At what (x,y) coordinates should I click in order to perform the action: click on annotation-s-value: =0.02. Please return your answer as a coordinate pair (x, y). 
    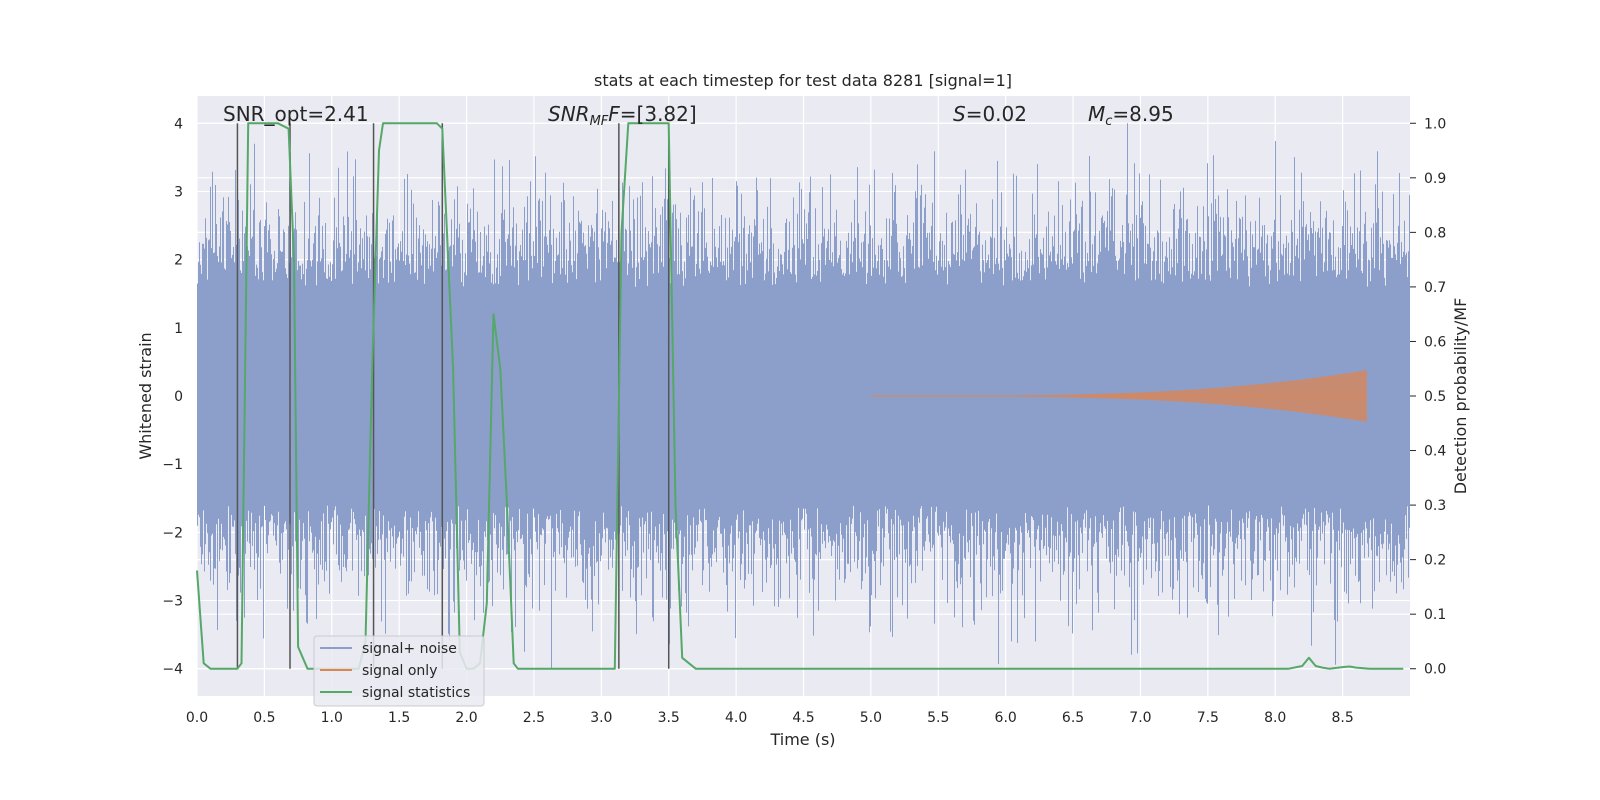
    Looking at the image, I should click on (996, 114).